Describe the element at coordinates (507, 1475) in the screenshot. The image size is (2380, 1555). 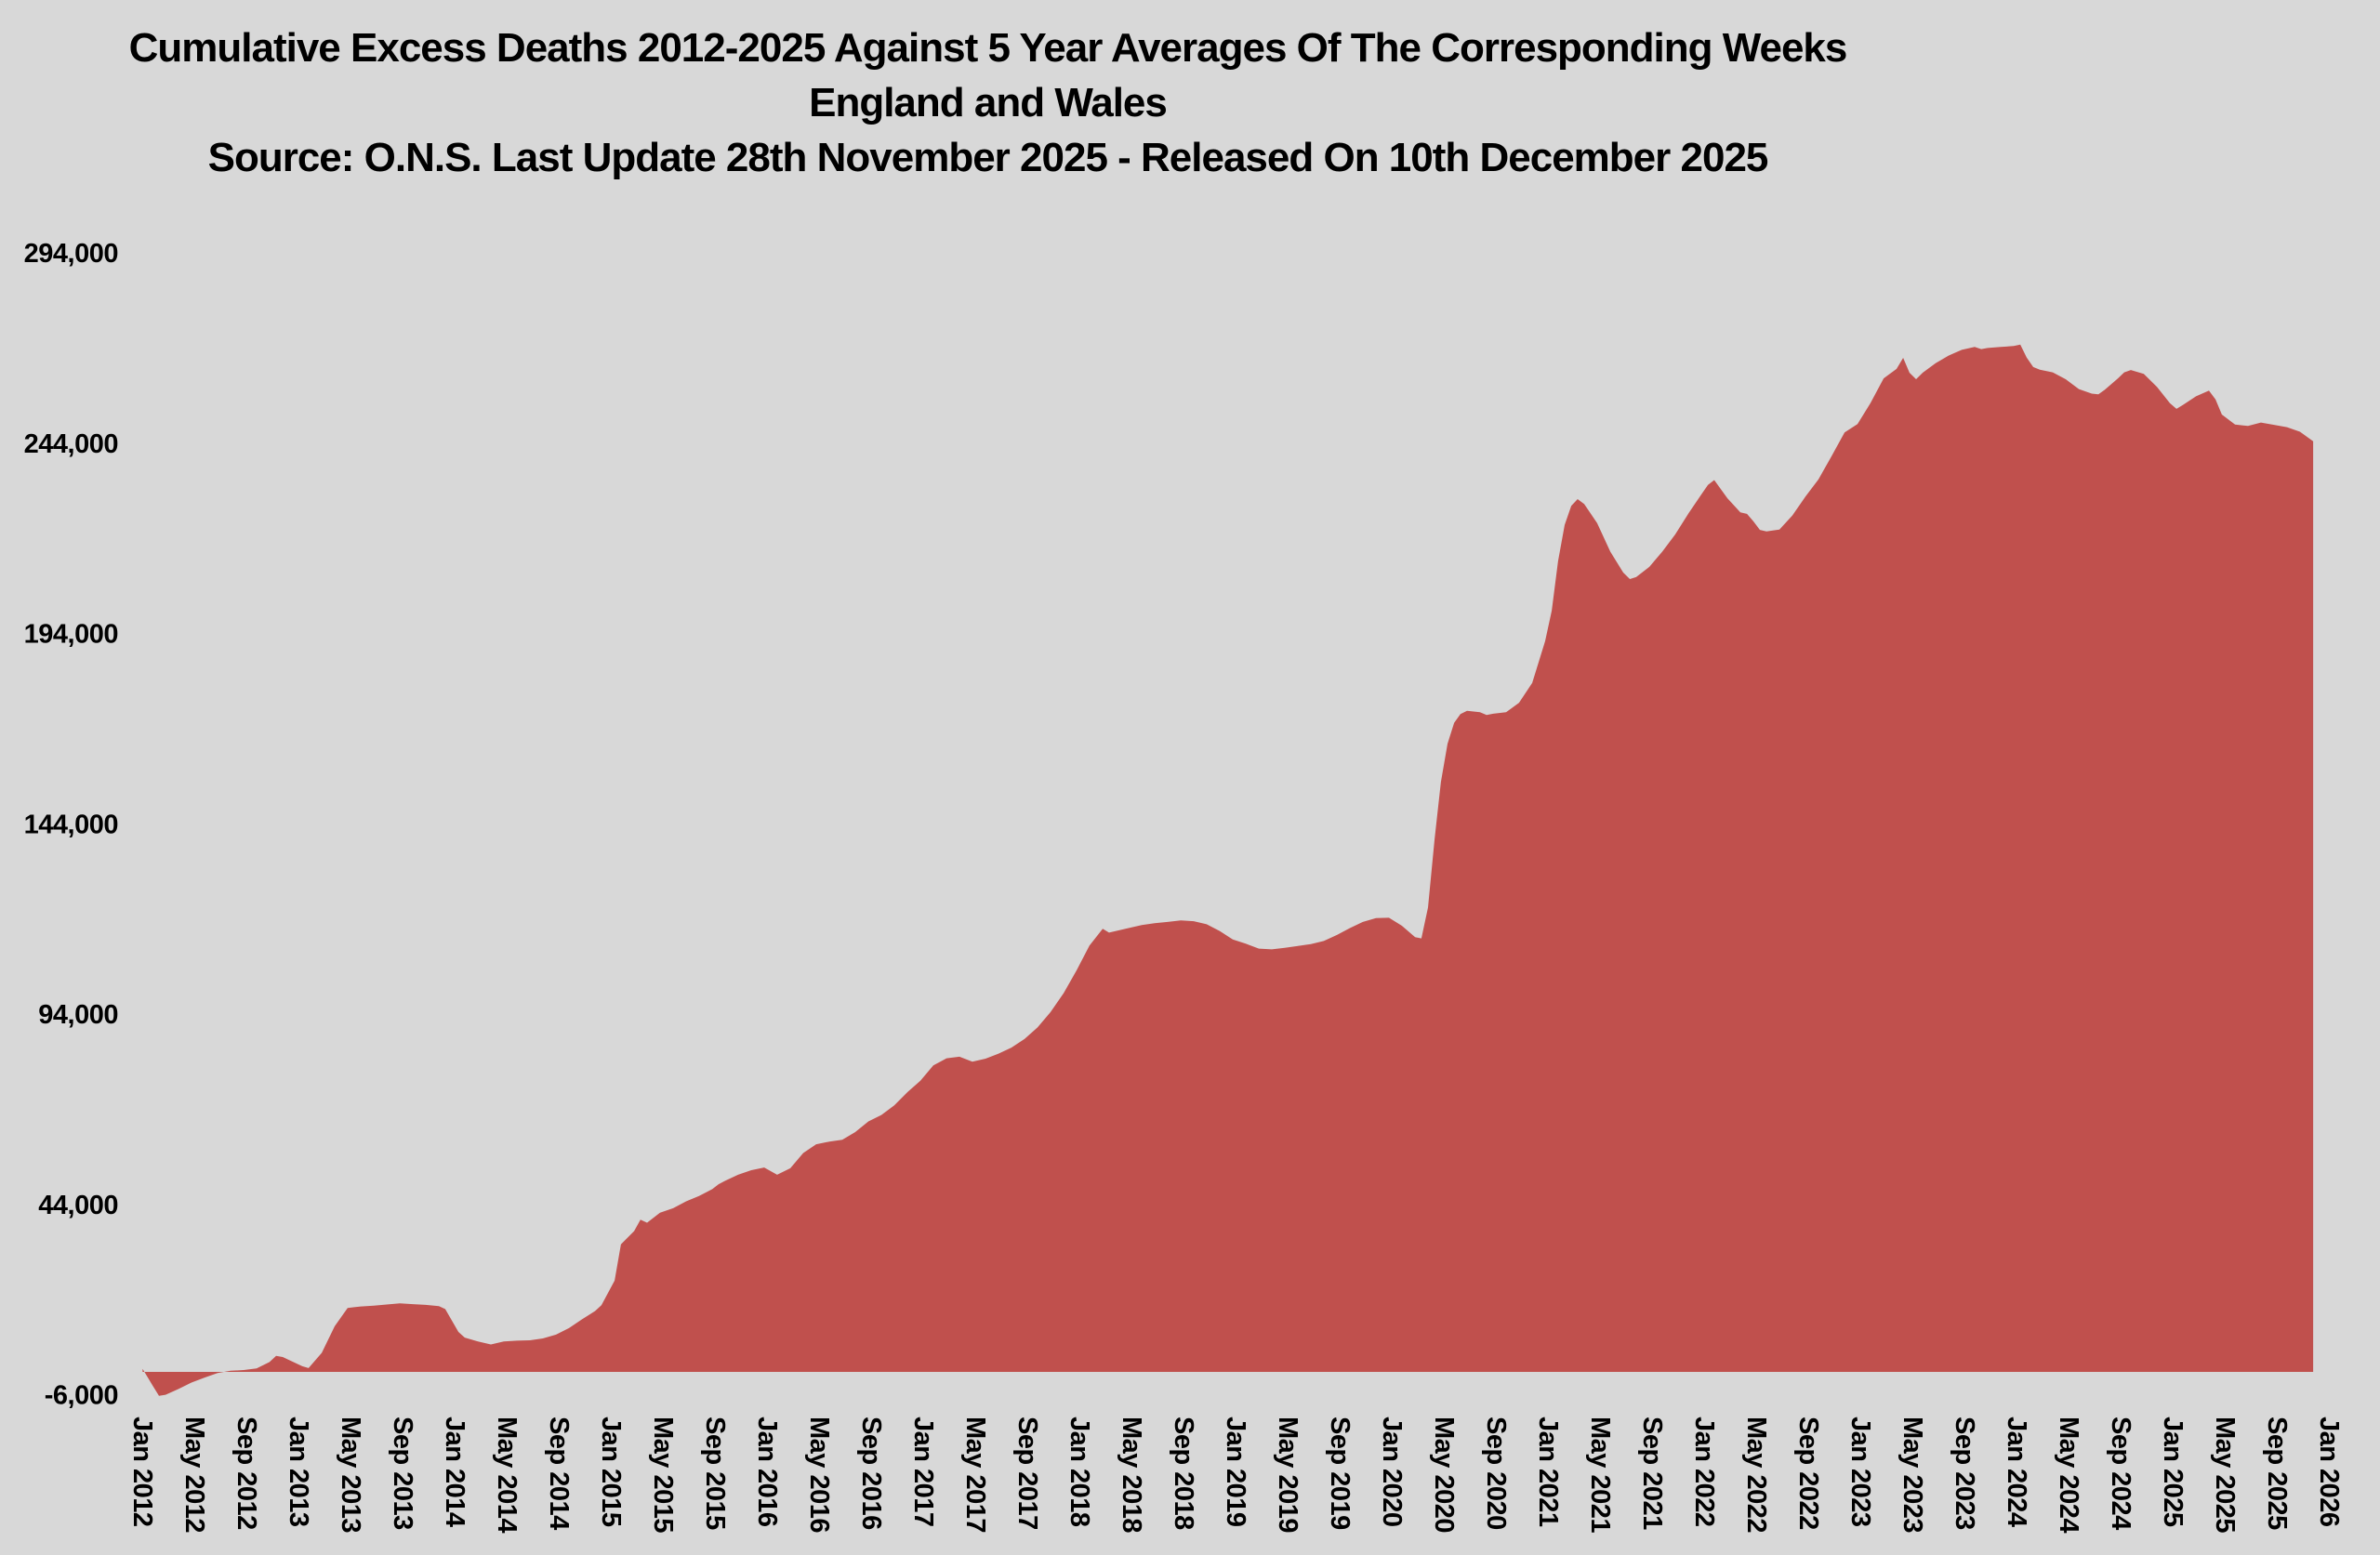
I see `x-axis-tick-label: May 2014` at that location.